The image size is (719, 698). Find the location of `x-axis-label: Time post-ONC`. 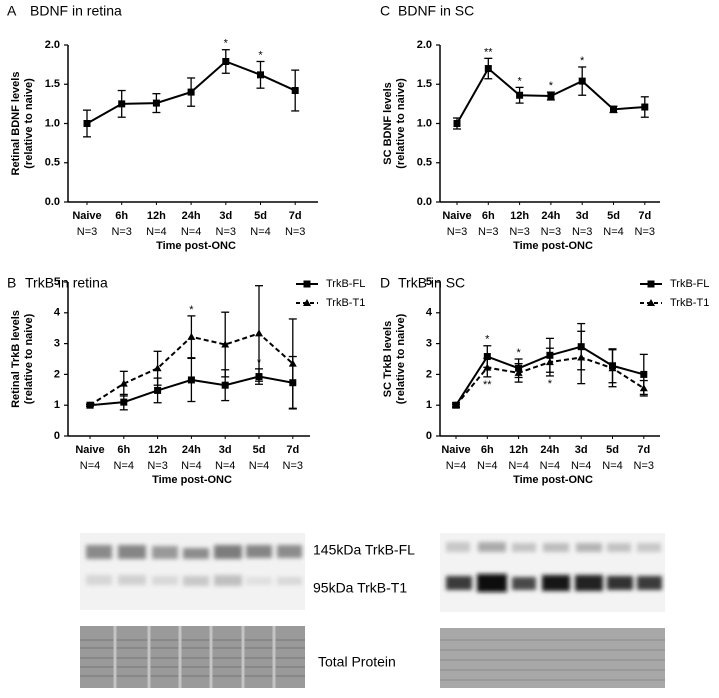

x-axis-label: Time post-ONC is located at coordinates (192, 480).